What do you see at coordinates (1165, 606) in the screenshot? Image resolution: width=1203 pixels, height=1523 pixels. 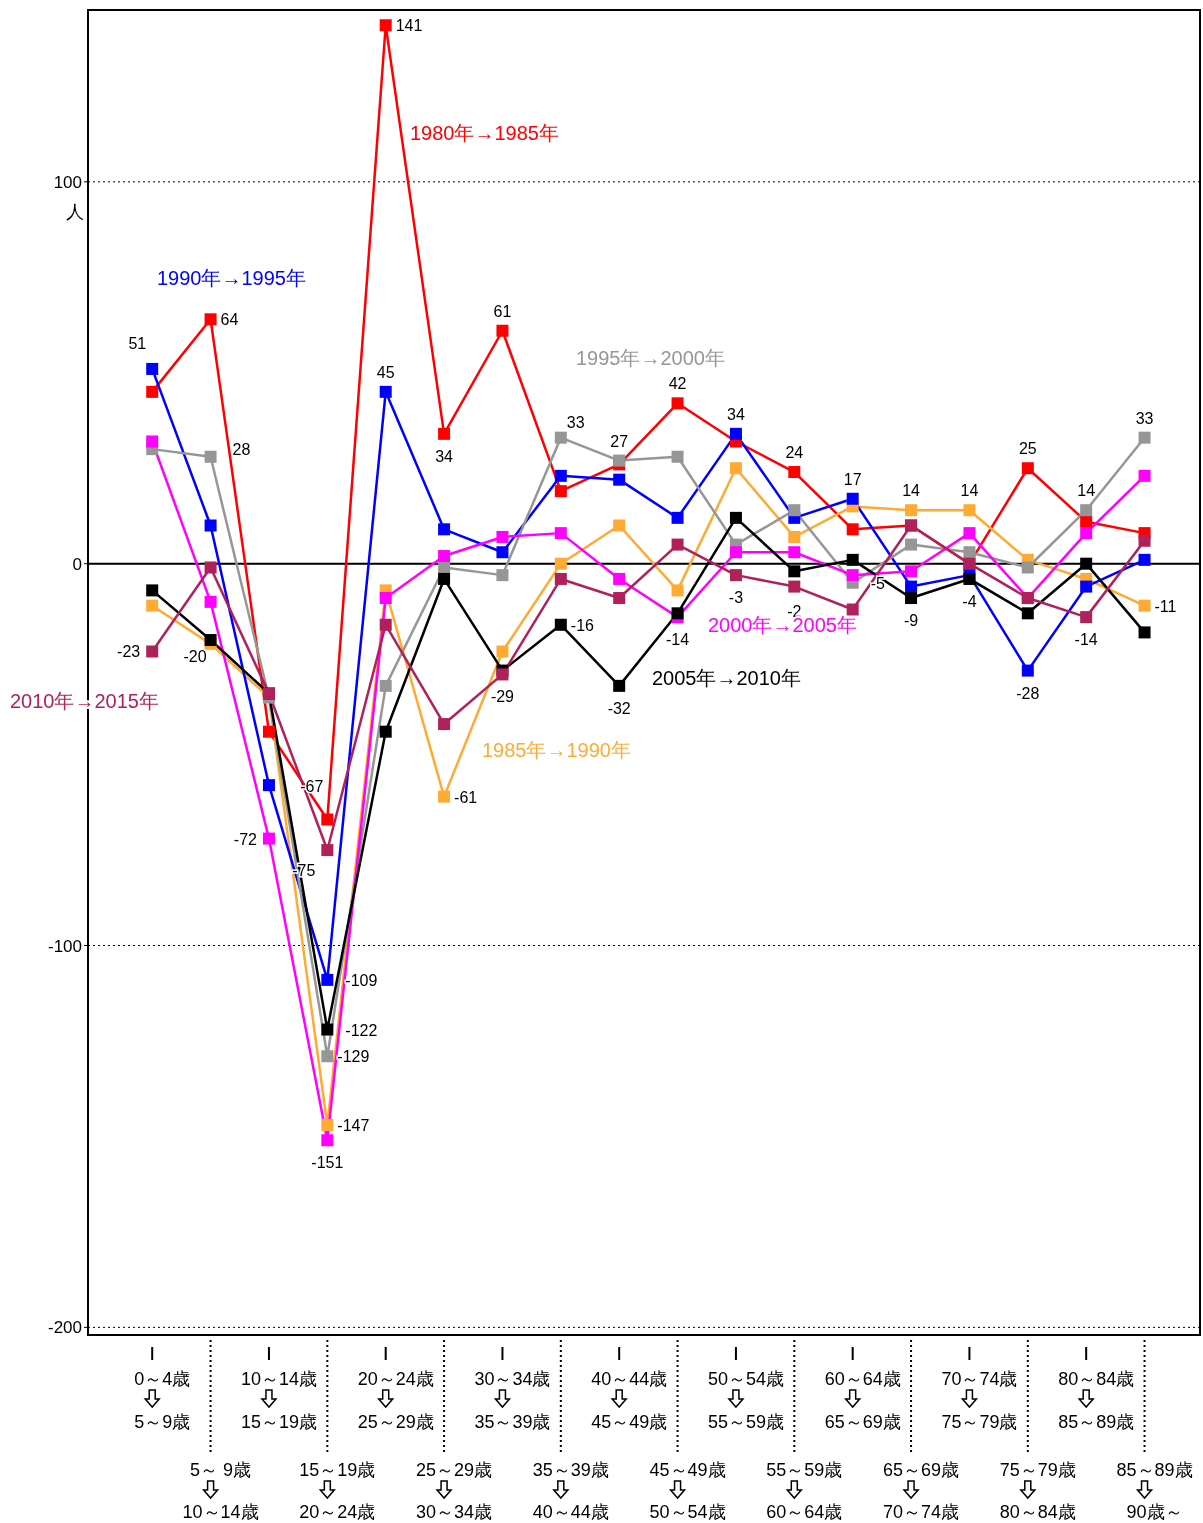 I see `data-label: -11` at bounding box center [1165, 606].